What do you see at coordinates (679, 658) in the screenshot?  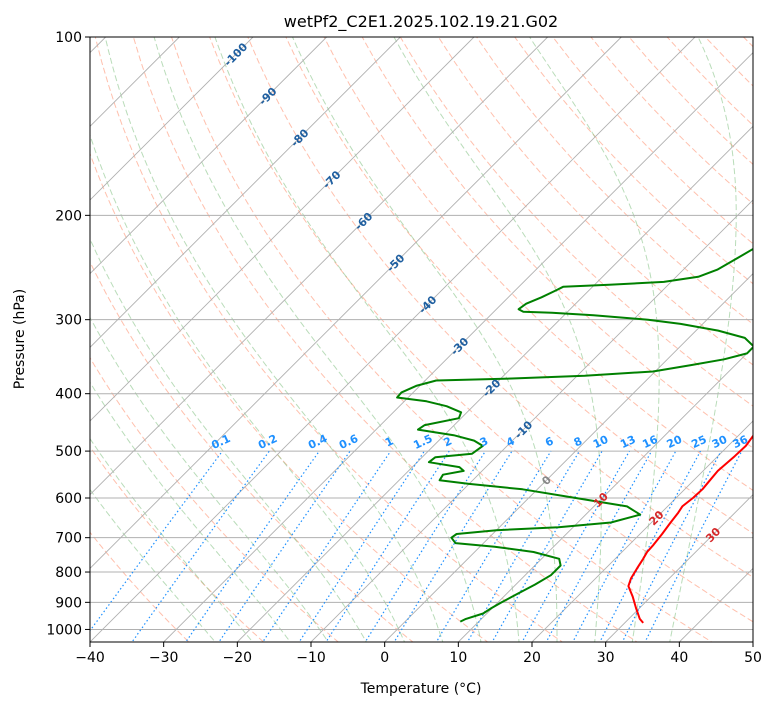 I see `x-tick-label: 40` at bounding box center [679, 658].